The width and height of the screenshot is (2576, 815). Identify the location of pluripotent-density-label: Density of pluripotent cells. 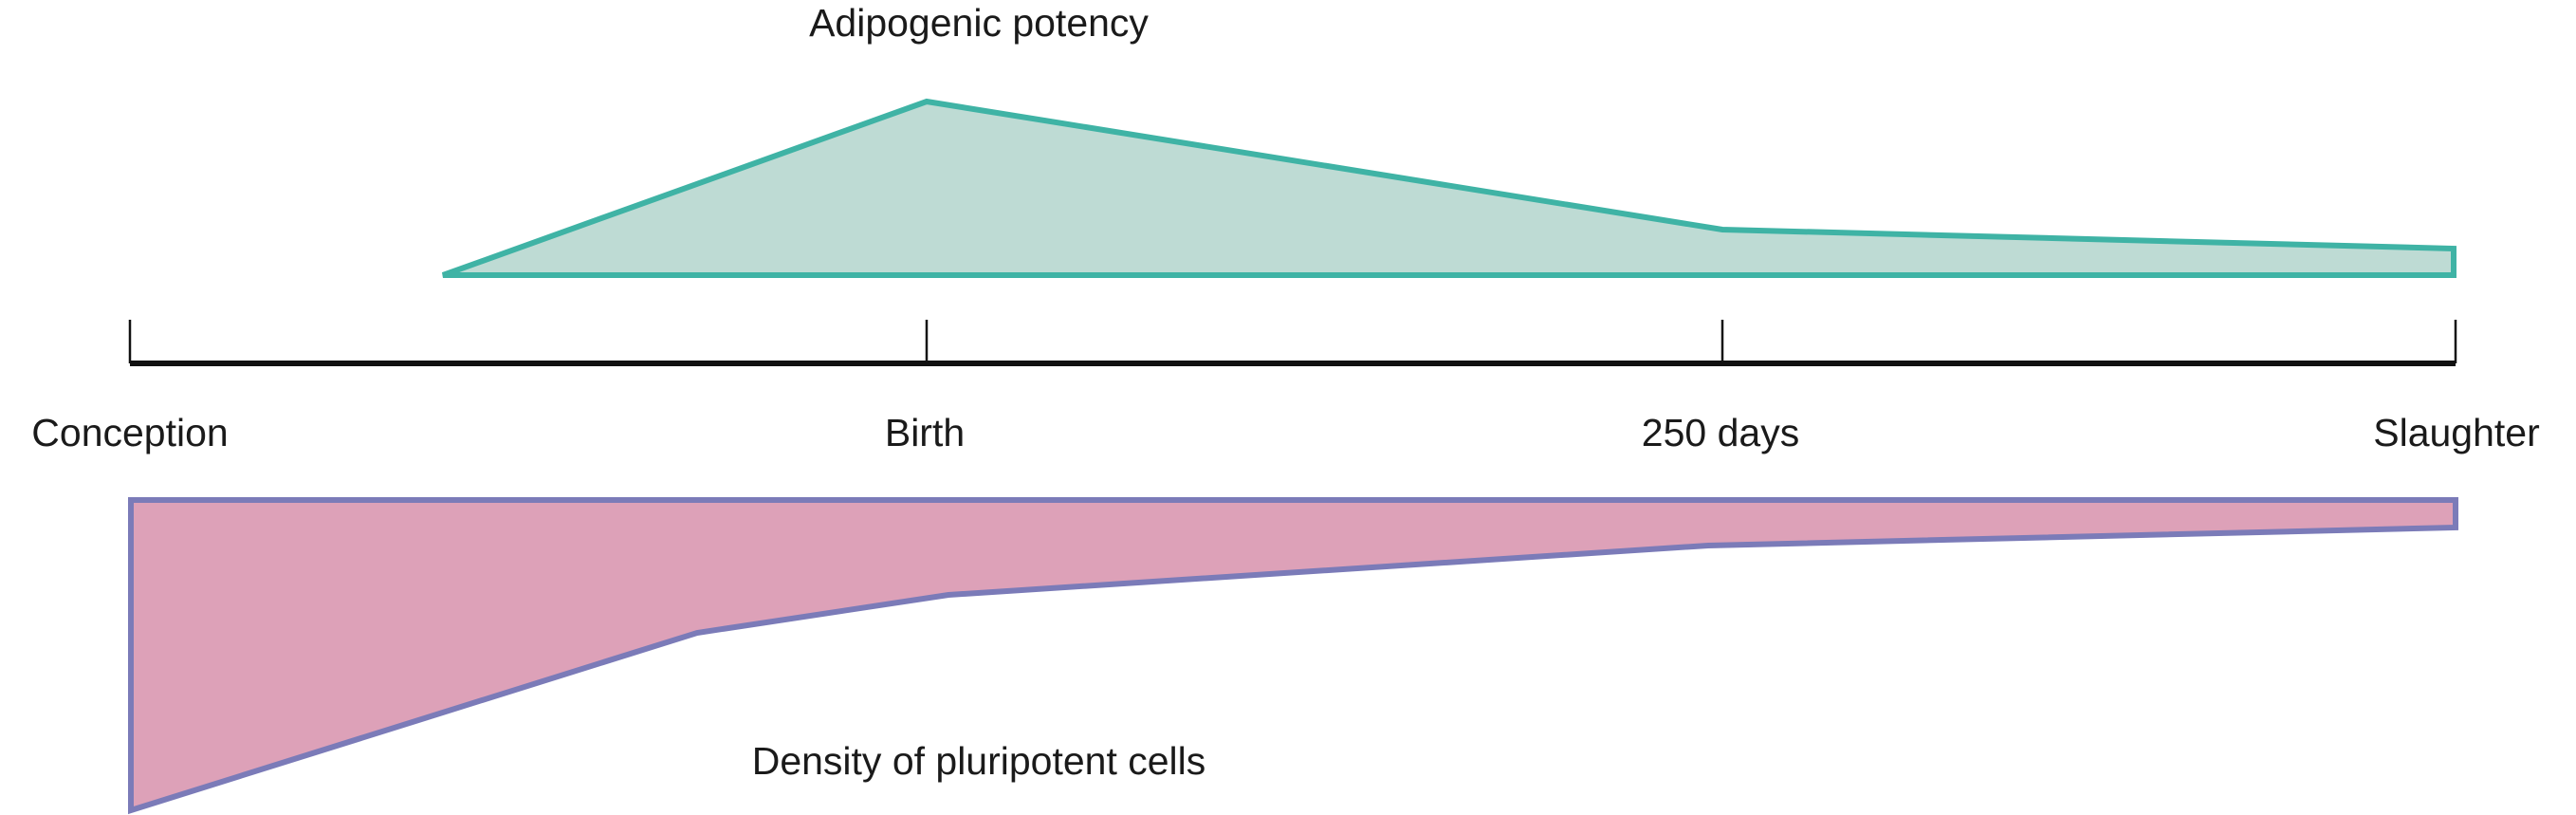
(978, 761).